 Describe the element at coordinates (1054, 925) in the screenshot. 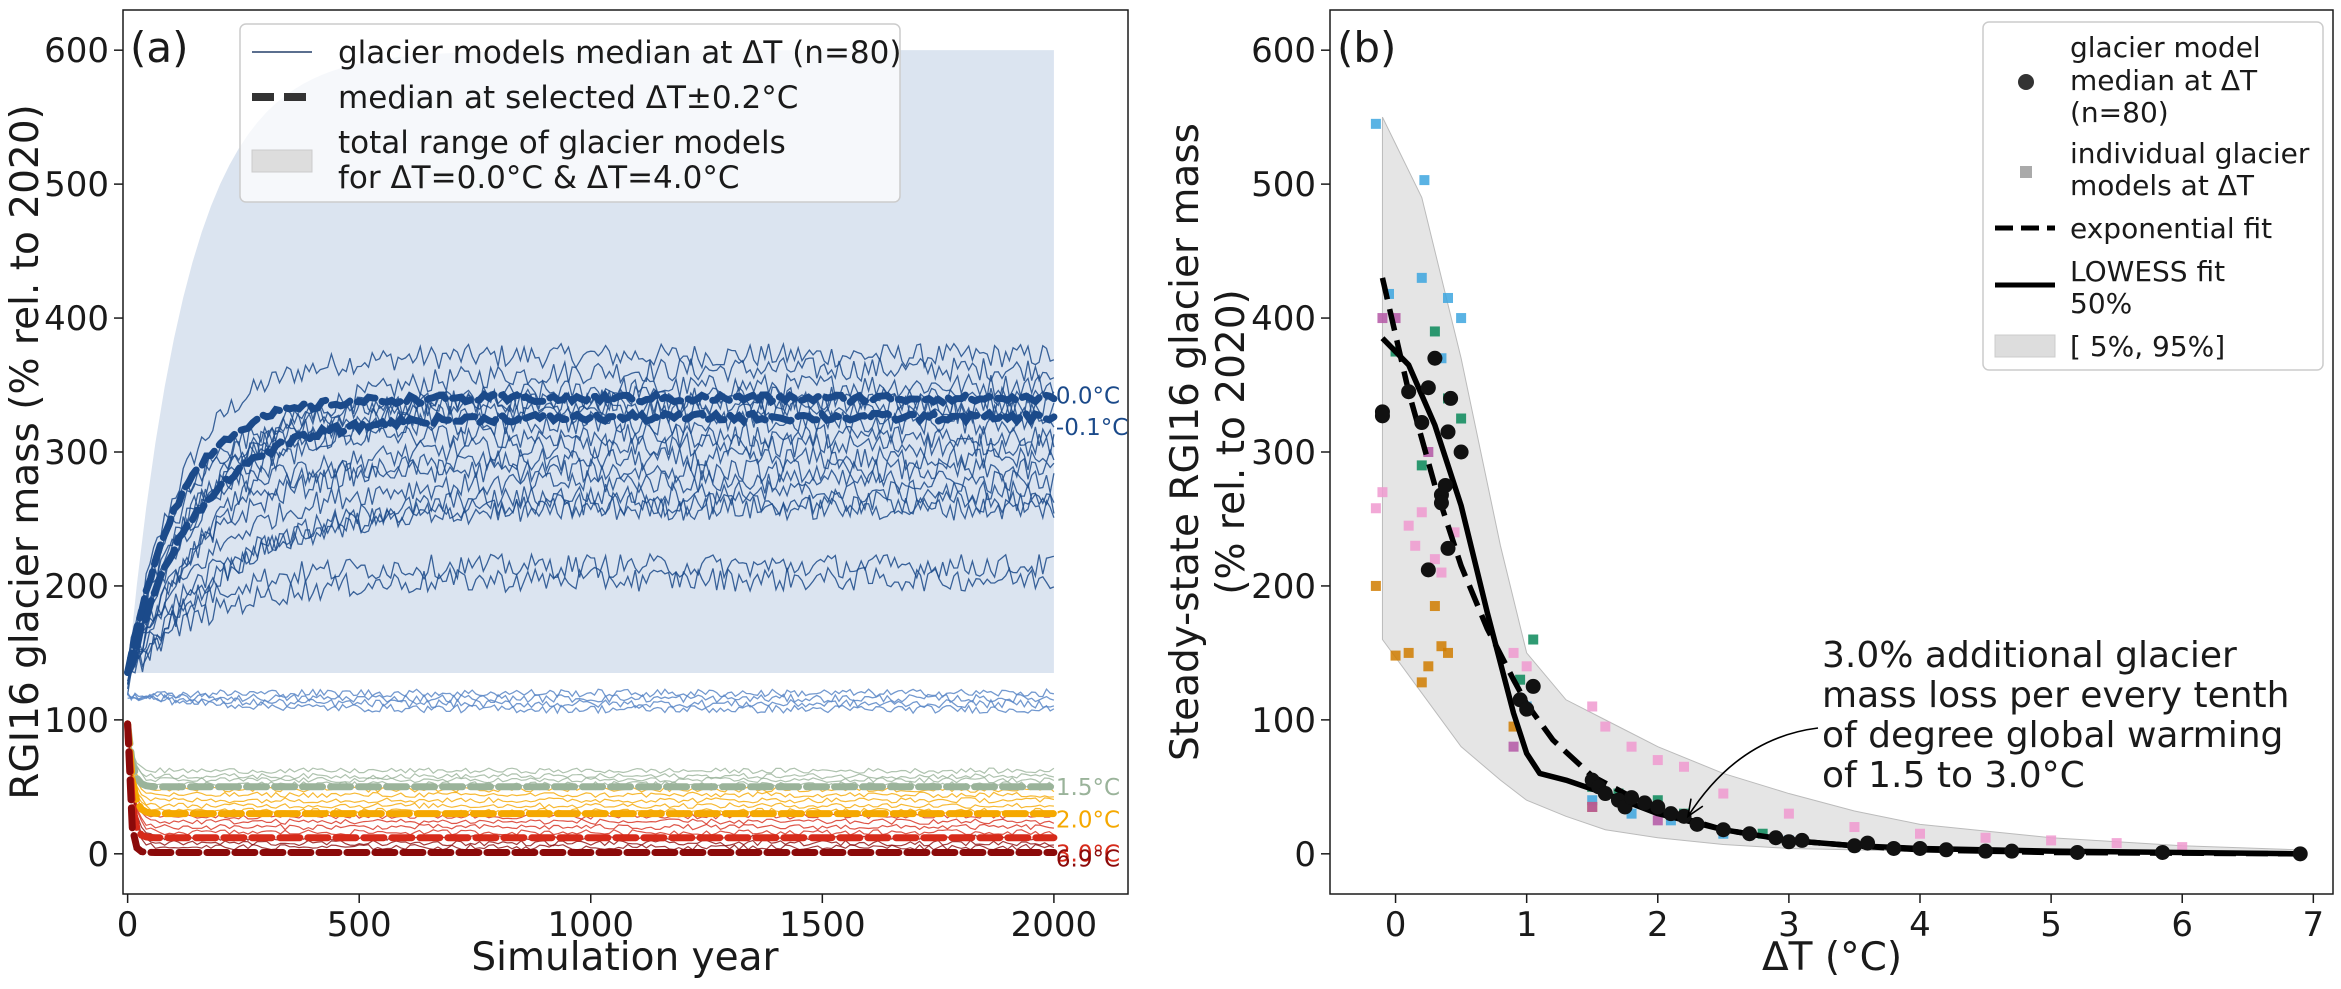

I see `panel-a-x-tick-label: 2000` at that location.